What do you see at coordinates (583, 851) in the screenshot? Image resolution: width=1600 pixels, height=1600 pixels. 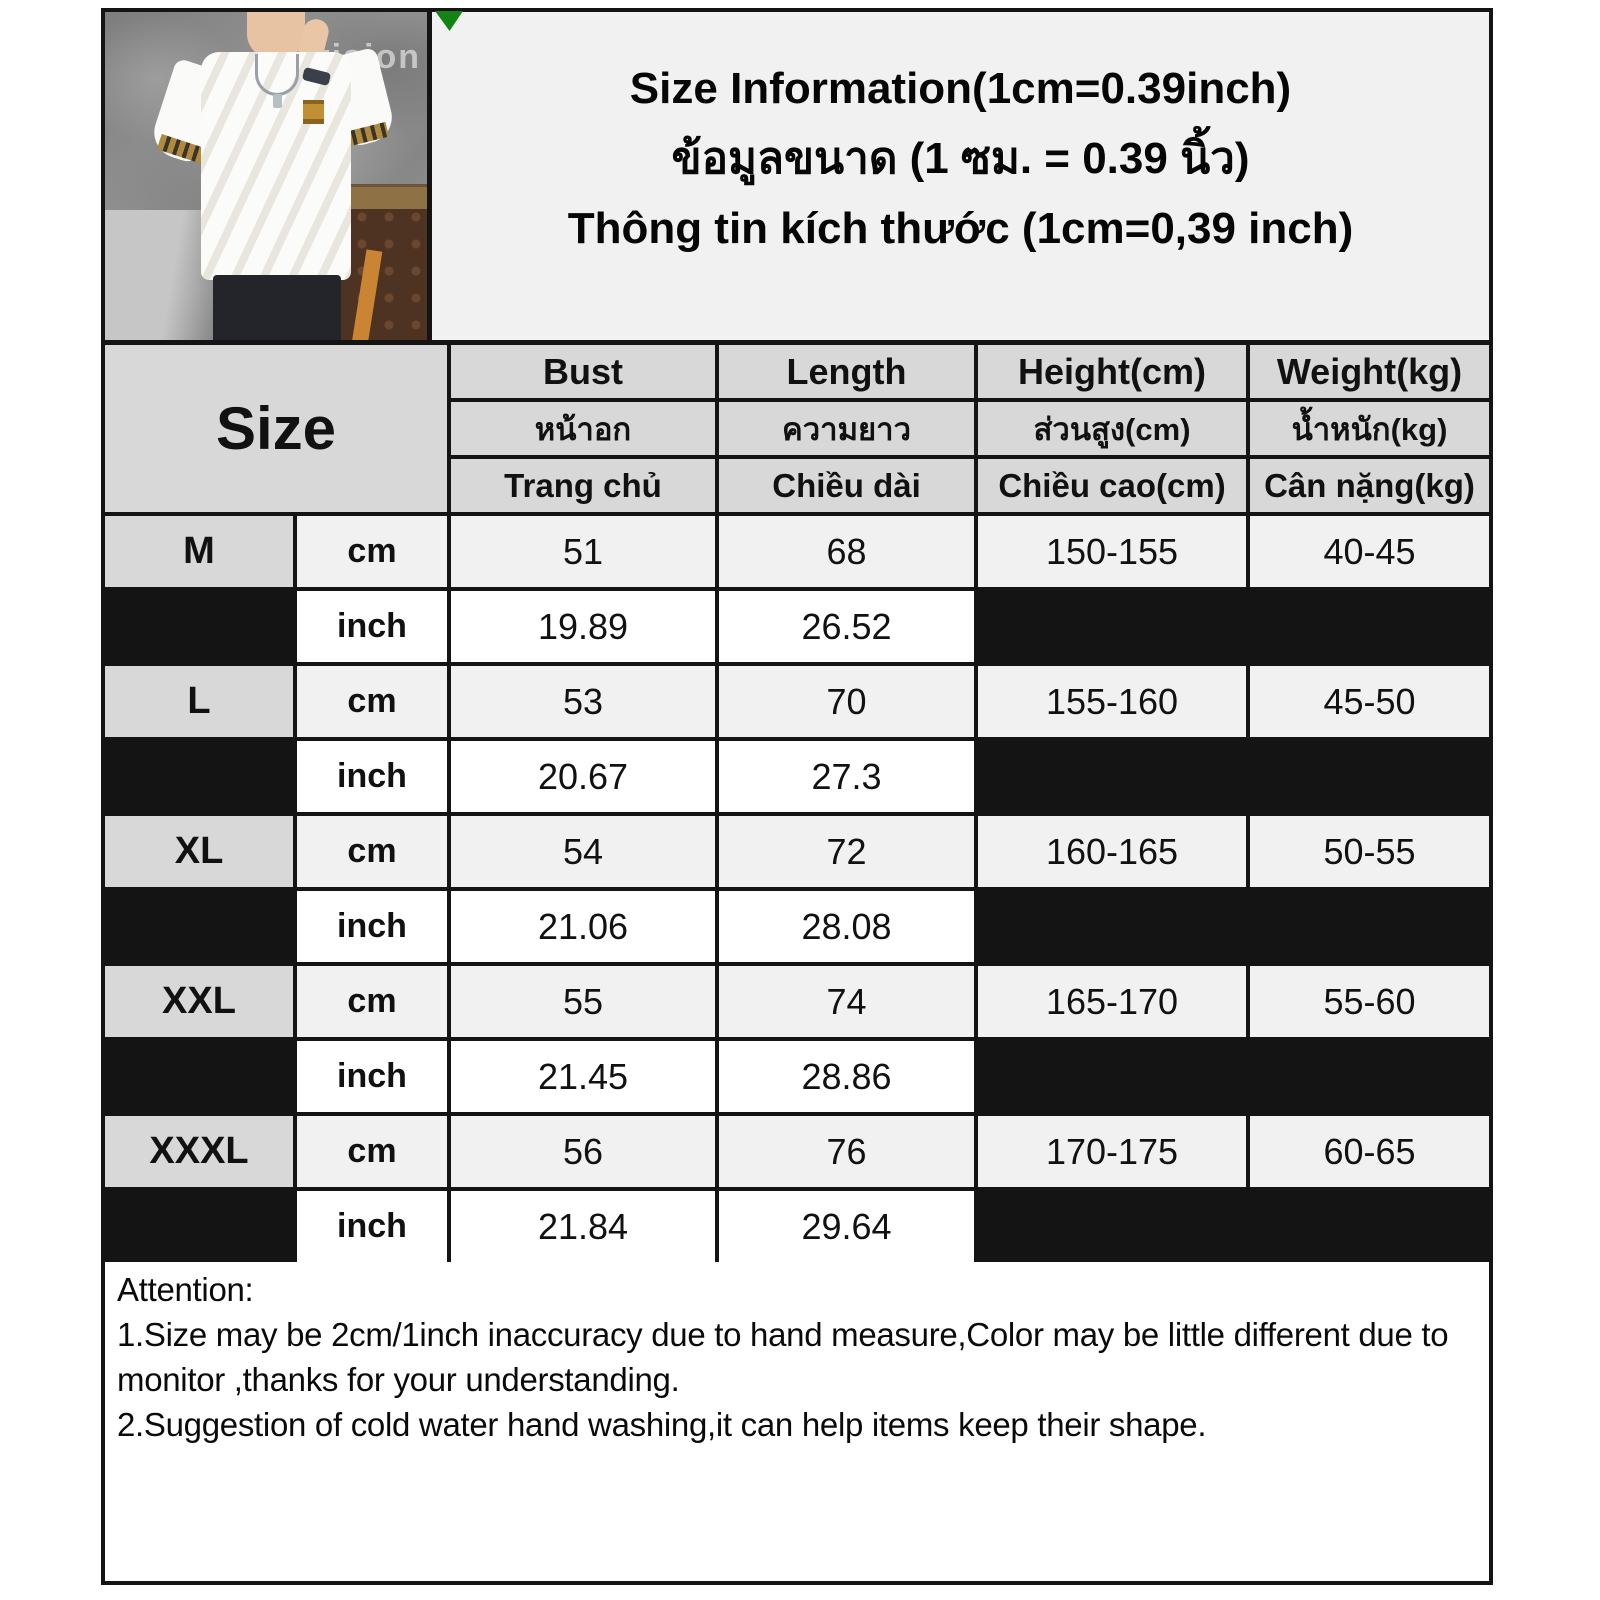 I see `bust-cm-value: 54` at bounding box center [583, 851].